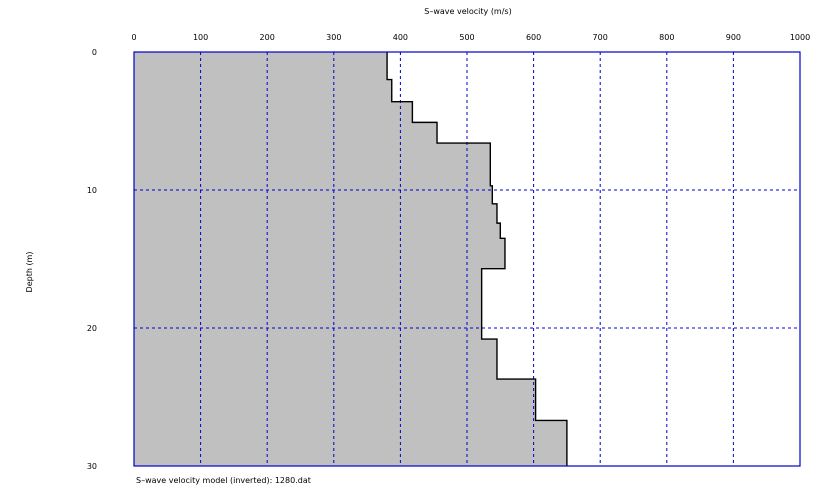  What do you see at coordinates (92, 190) in the screenshot?
I see `y-tick-label: 10` at bounding box center [92, 190].